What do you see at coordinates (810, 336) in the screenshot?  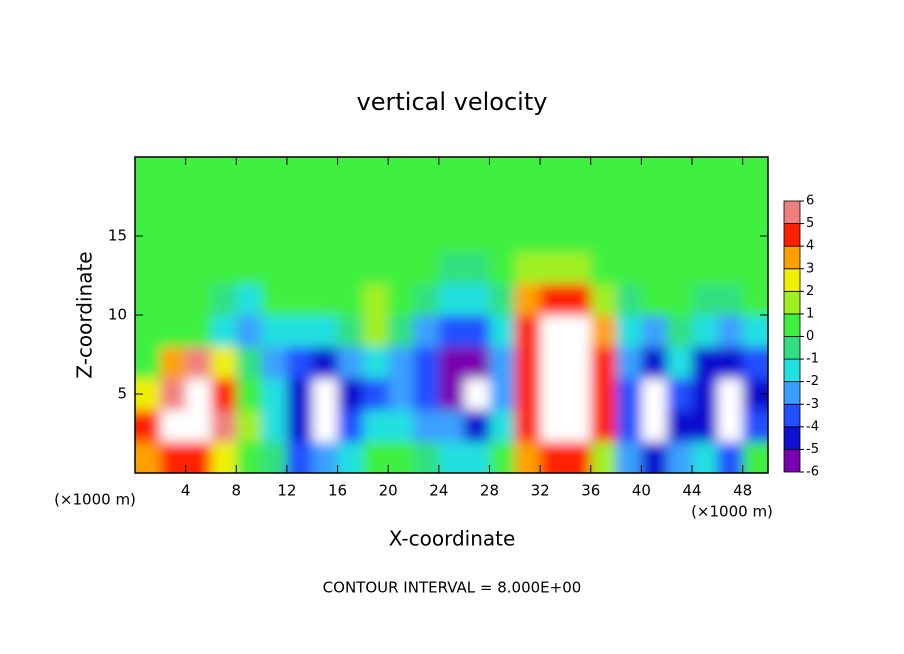 I see `colorbar-label: 0` at bounding box center [810, 336].